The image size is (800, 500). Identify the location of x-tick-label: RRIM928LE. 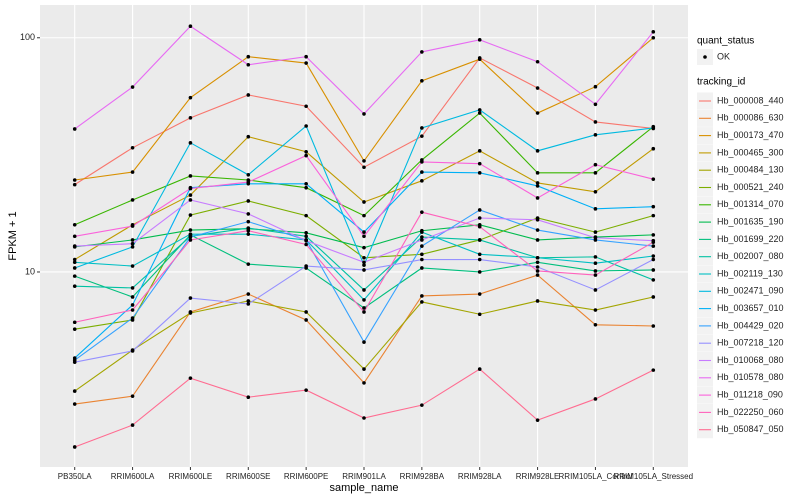
(538, 476).